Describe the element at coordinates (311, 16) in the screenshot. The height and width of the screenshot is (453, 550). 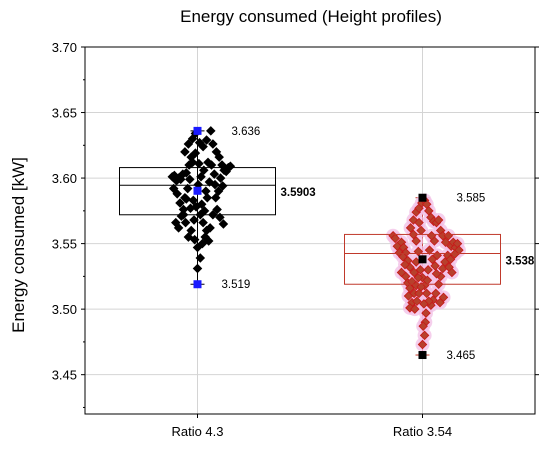
I see `chart-title: Energy consumed (Height profiles)` at that location.